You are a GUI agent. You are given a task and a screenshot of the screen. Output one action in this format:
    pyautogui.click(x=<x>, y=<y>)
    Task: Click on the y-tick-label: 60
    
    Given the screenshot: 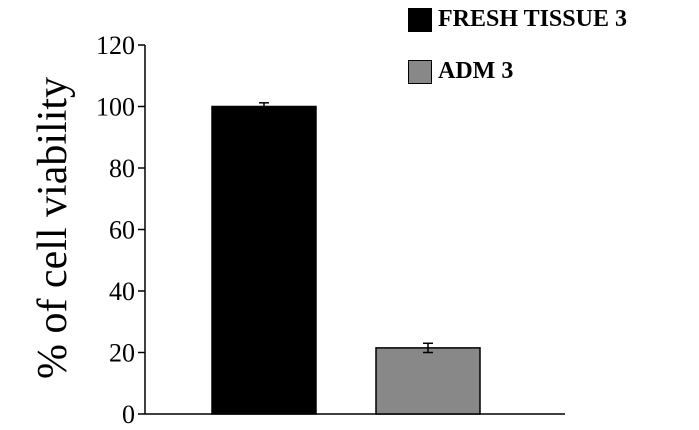 What is the action you would take?
    pyautogui.click(x=122, y=230)
    